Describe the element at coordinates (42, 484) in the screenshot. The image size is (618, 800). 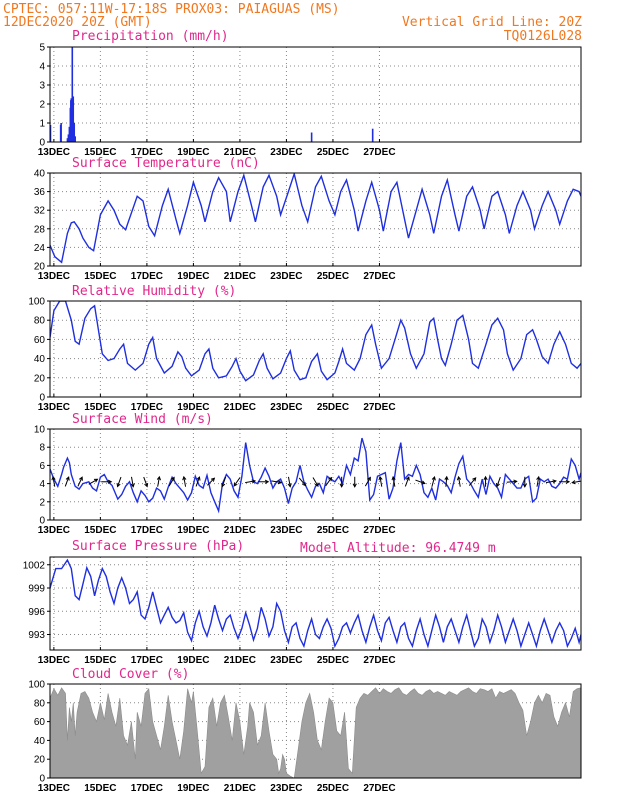
I see `wind-y-tick: 4` at that location.